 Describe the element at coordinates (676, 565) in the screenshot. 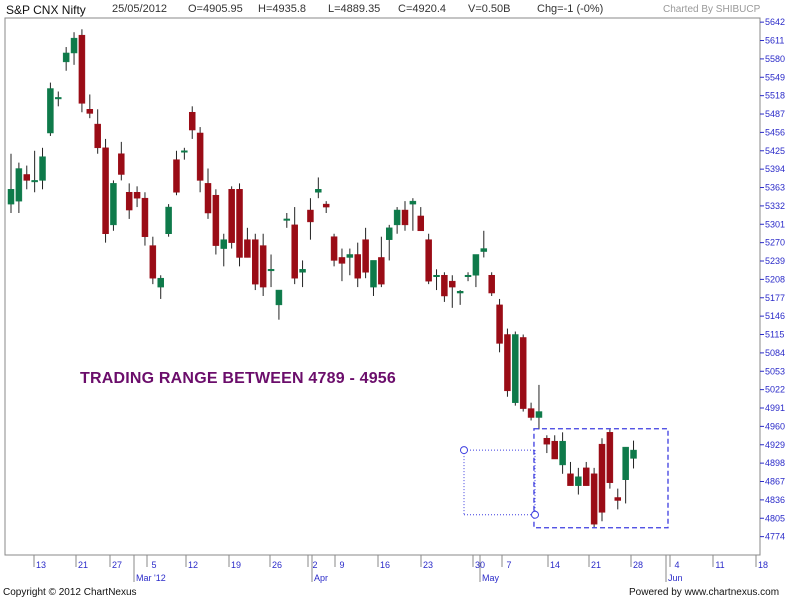

I see `x-day-label: 4` at that location.